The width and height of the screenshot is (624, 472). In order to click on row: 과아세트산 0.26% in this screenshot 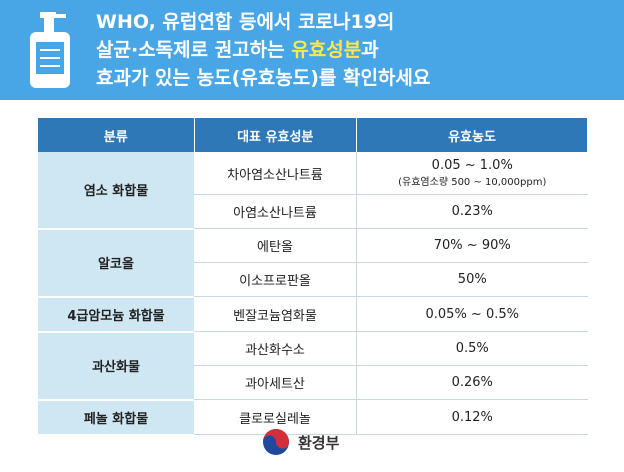, I will do `click(313, 382)`.